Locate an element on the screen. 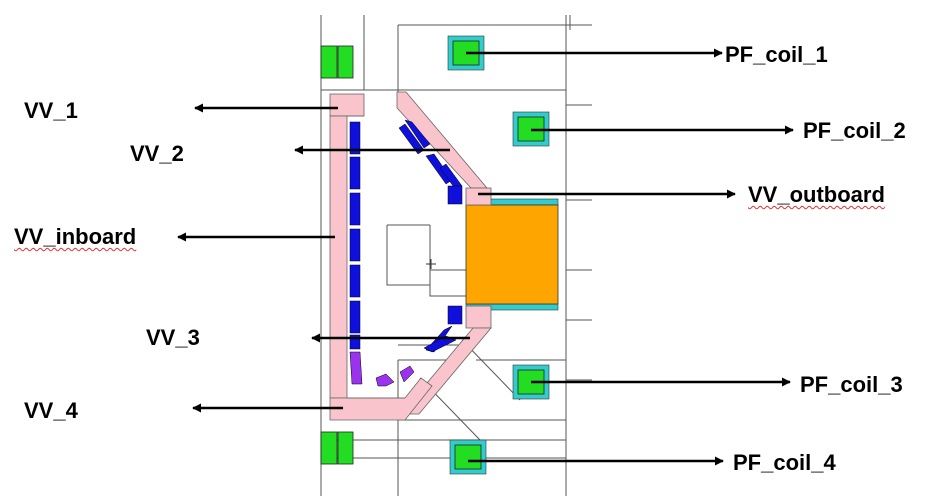  divertor is located at coordinates (382, 369).